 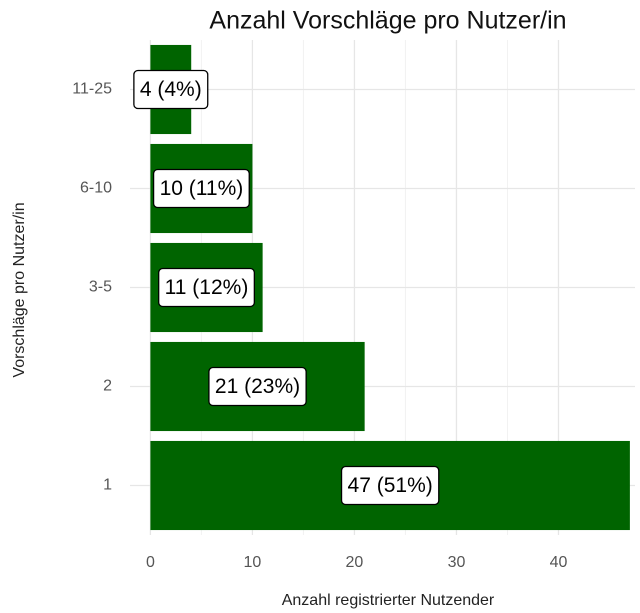 I want to click on x-axis-title: Anzahl registrierter Nutzender, so click(x=388, y=600).